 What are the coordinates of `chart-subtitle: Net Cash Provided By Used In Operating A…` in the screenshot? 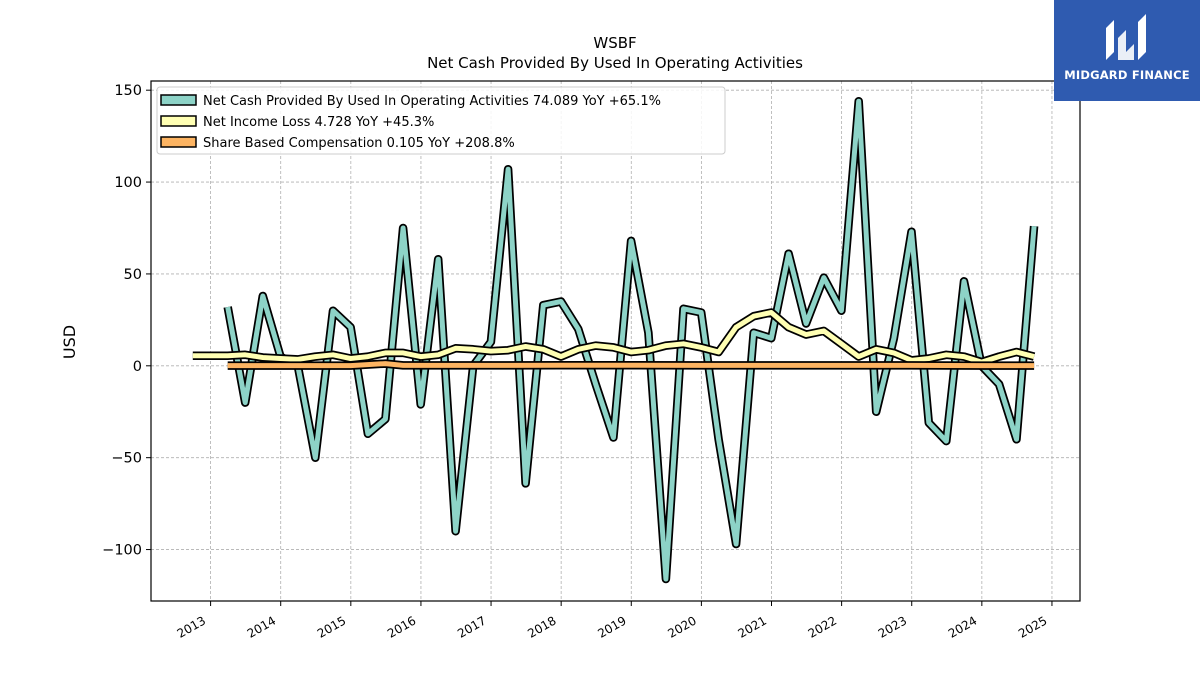 It's located at (615, 63).